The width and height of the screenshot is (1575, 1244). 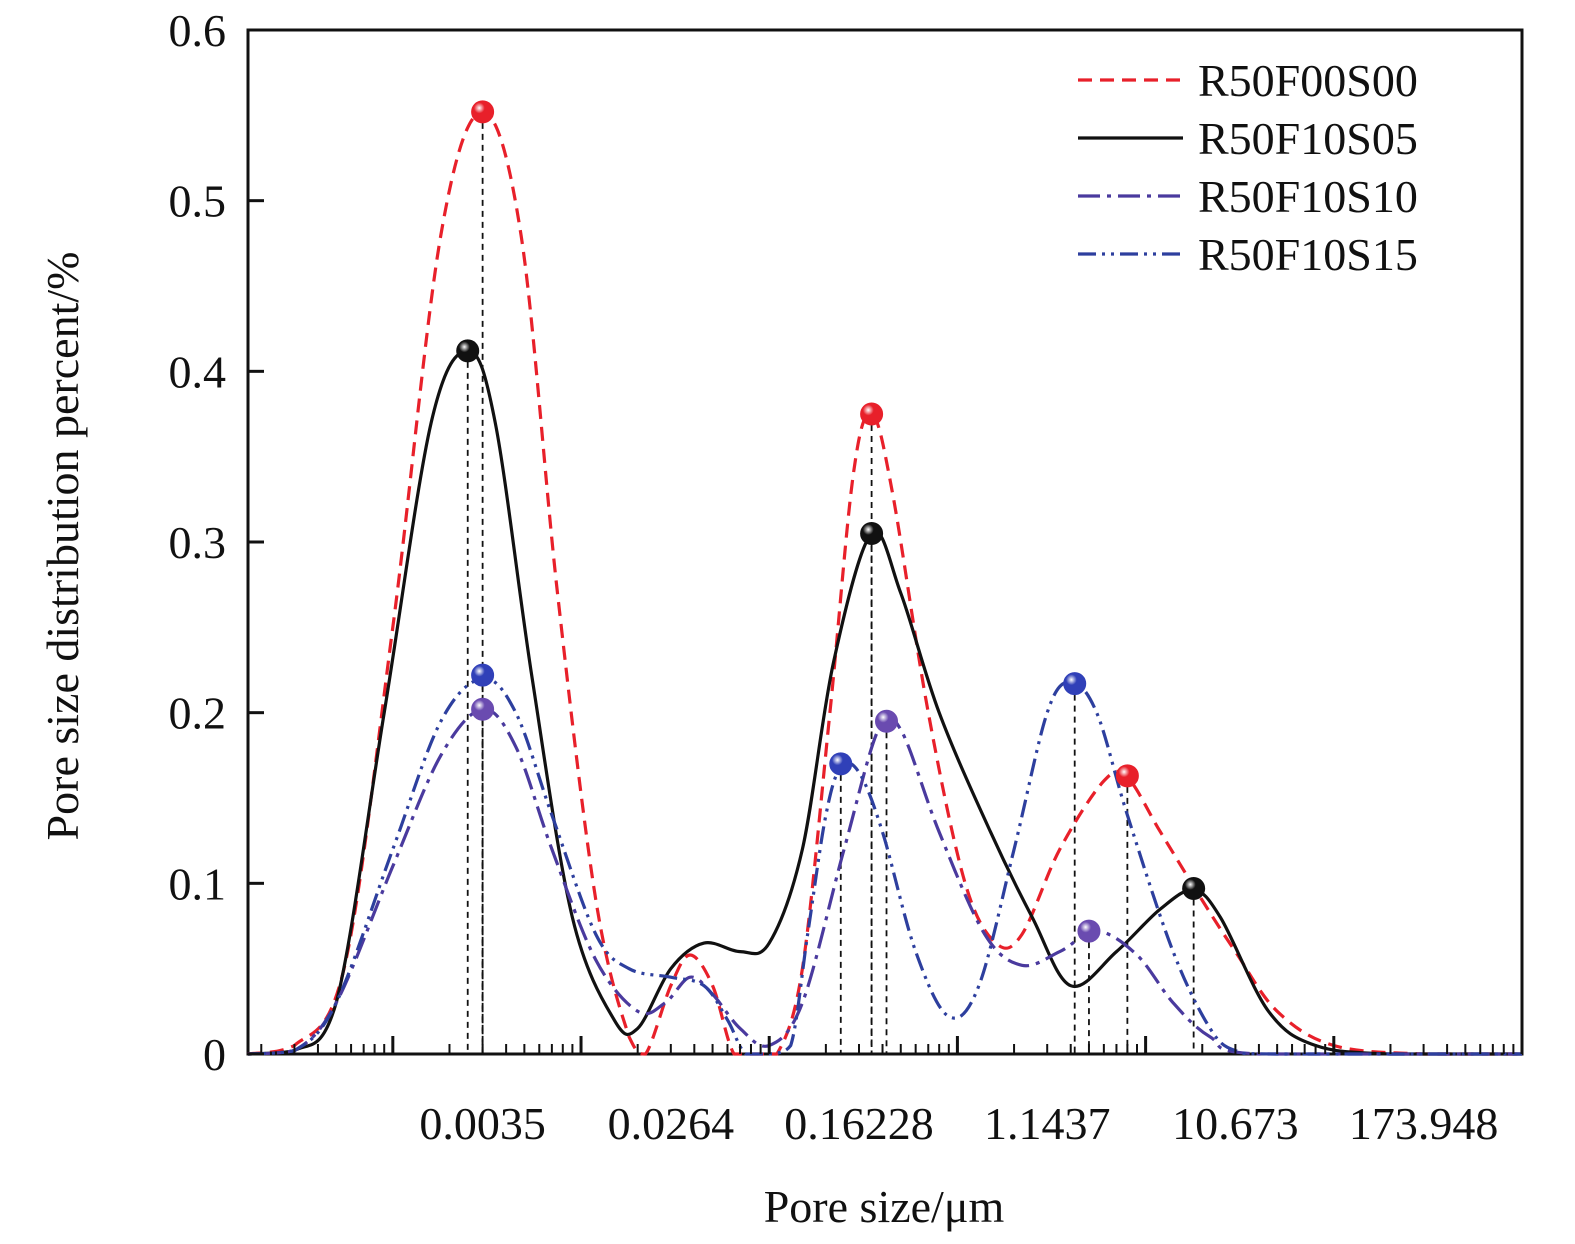 I want to click on x-tick-label: 0.0035, so click(x=482, y=1123).